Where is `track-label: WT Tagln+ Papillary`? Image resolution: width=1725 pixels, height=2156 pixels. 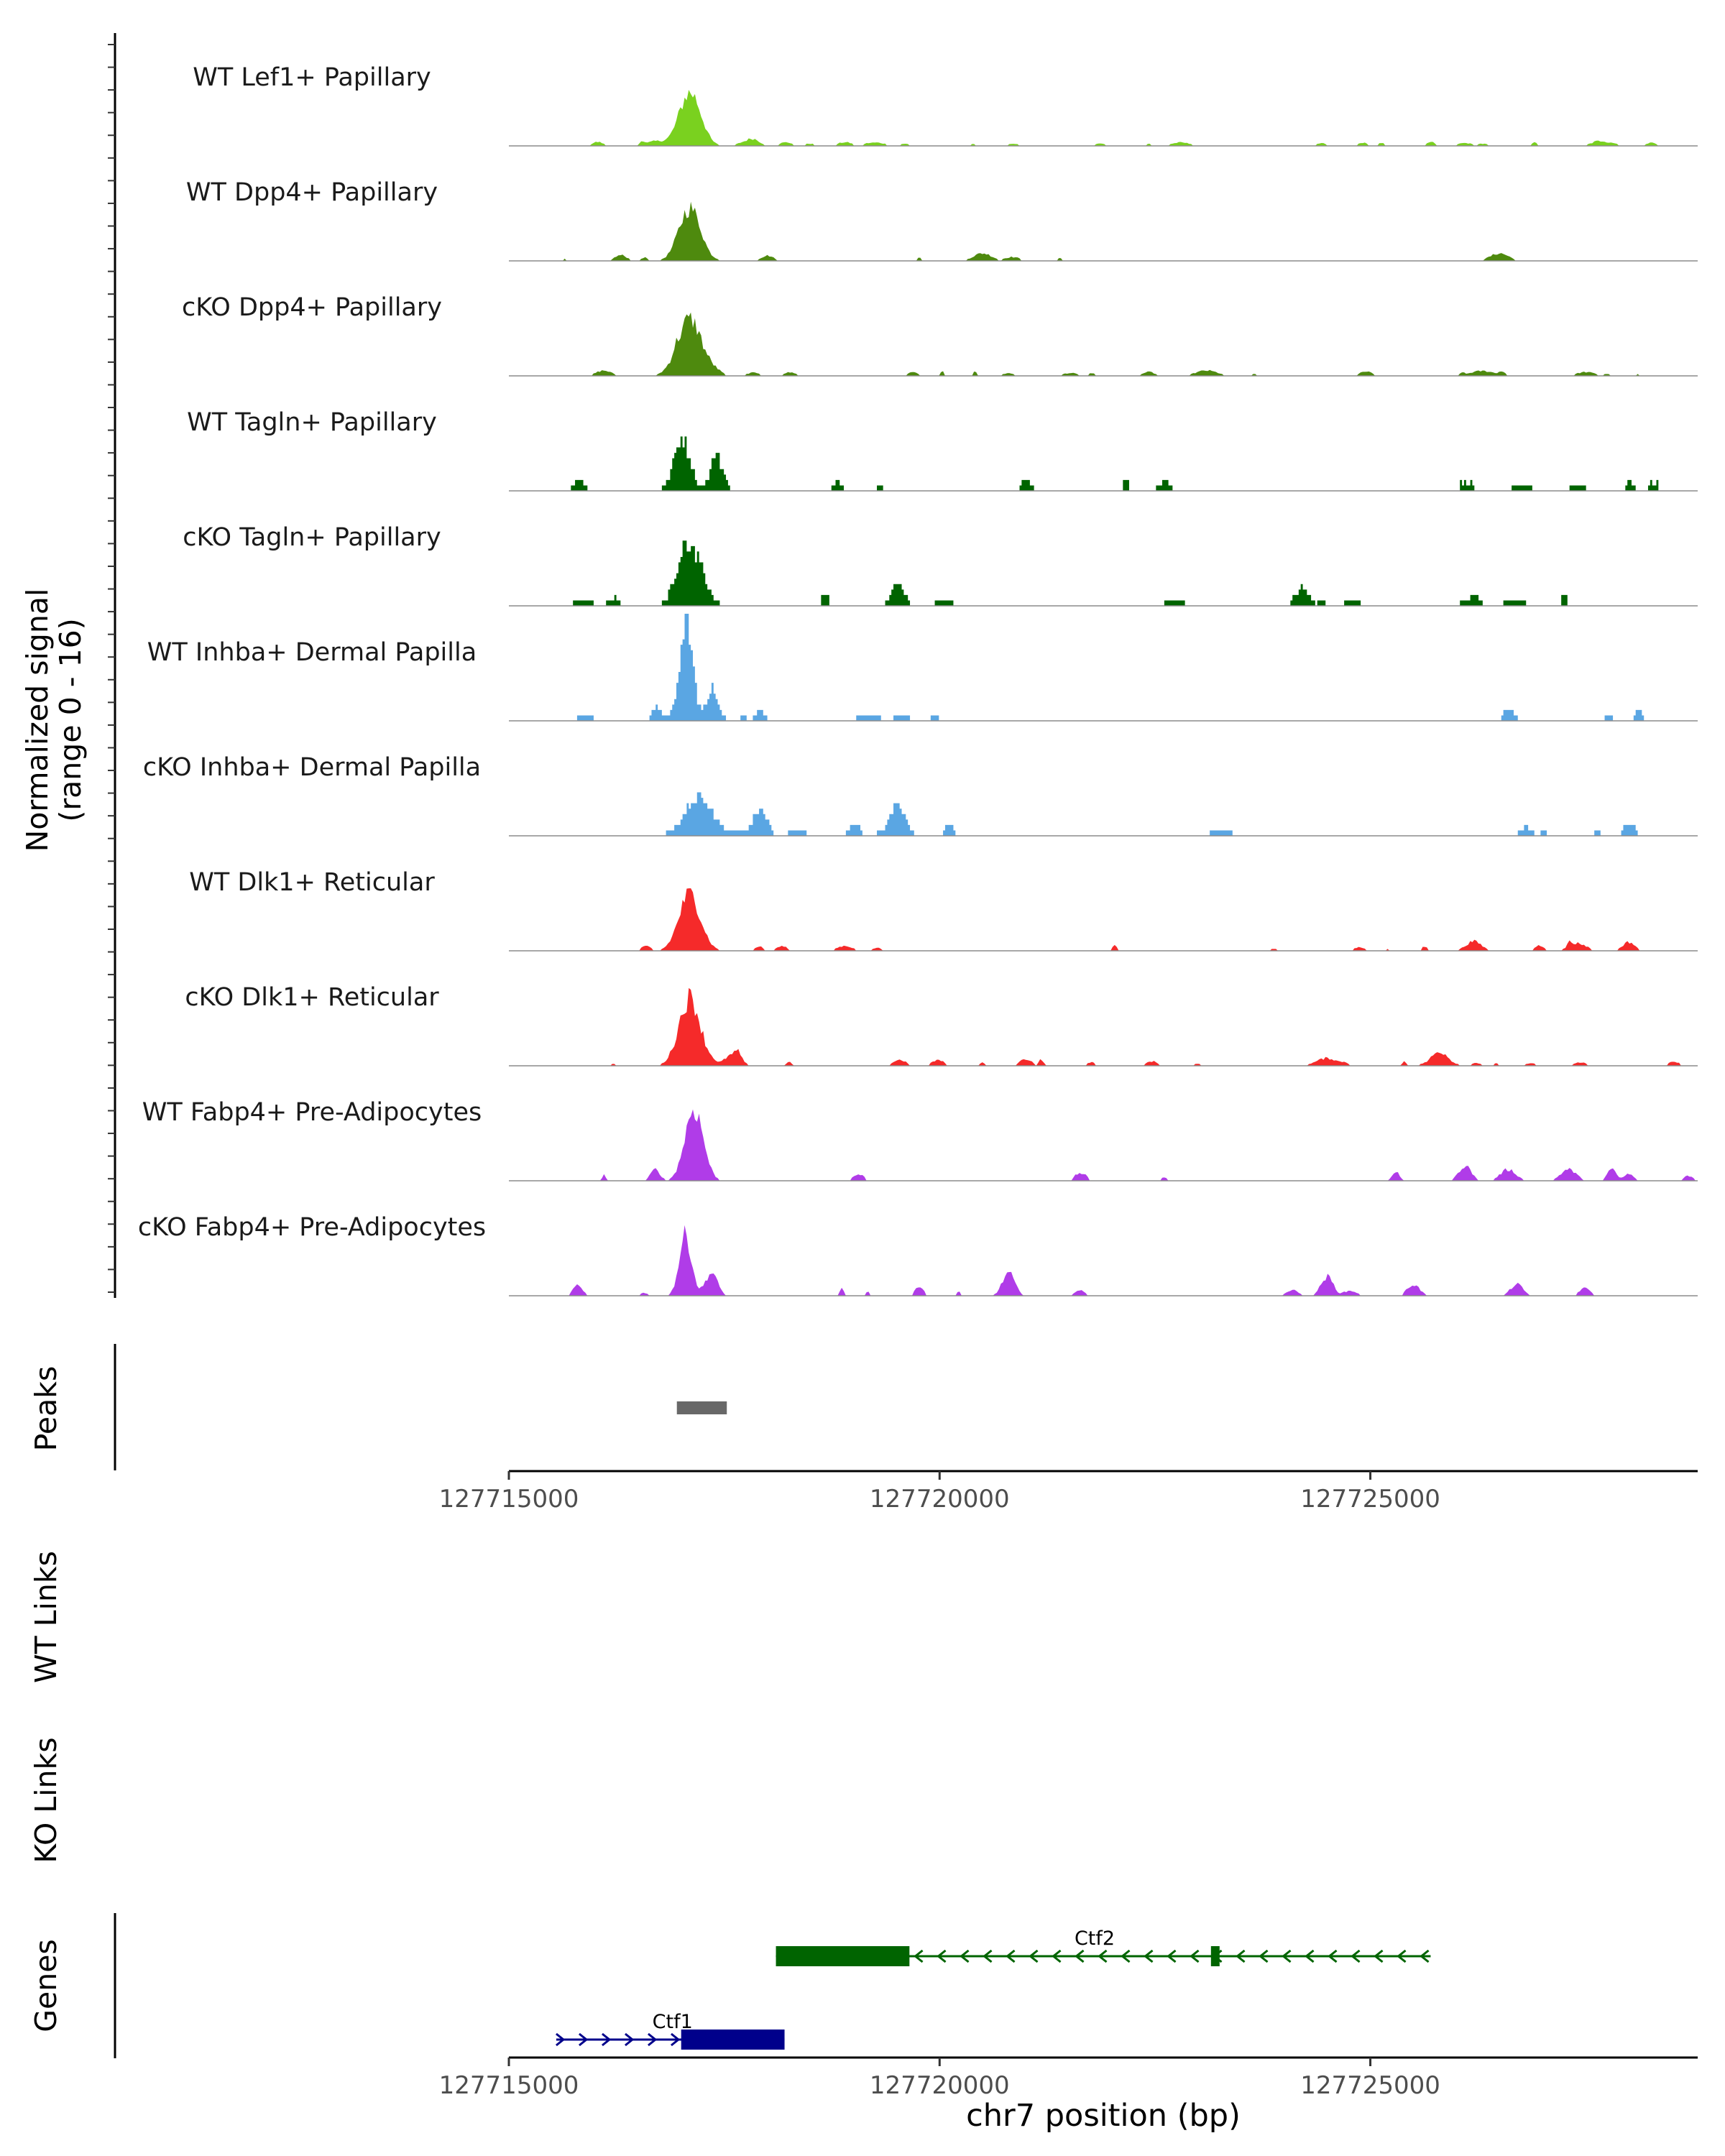 track-label: WT Tagln+ Papillary is located at coordinates (312, 422).